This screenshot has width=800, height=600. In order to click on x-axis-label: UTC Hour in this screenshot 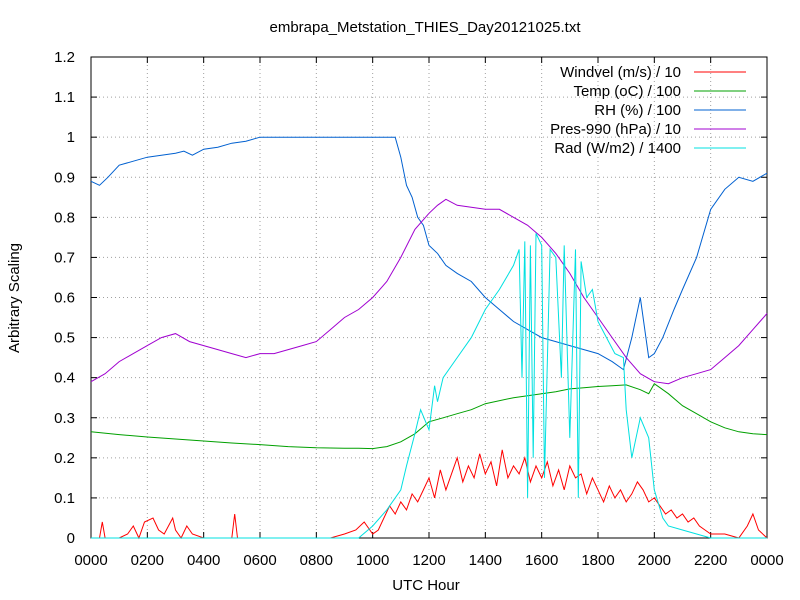, I will do `click(426, 585)`.